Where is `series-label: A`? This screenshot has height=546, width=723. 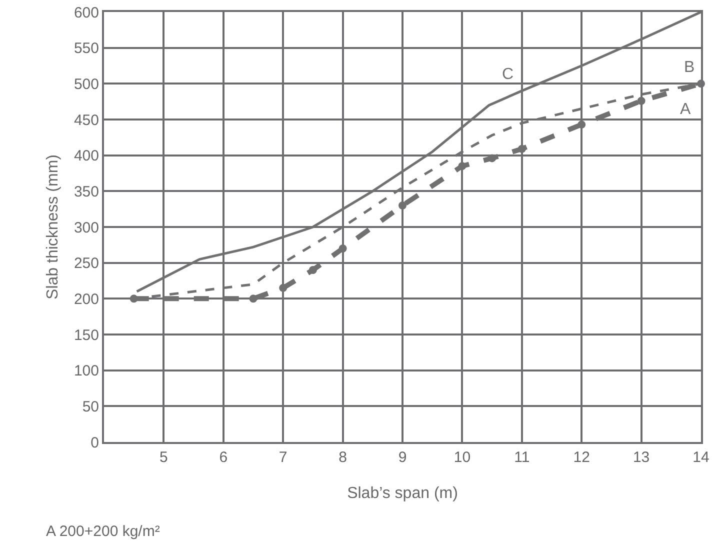 series-label: A is located at coordinates (685, 109).